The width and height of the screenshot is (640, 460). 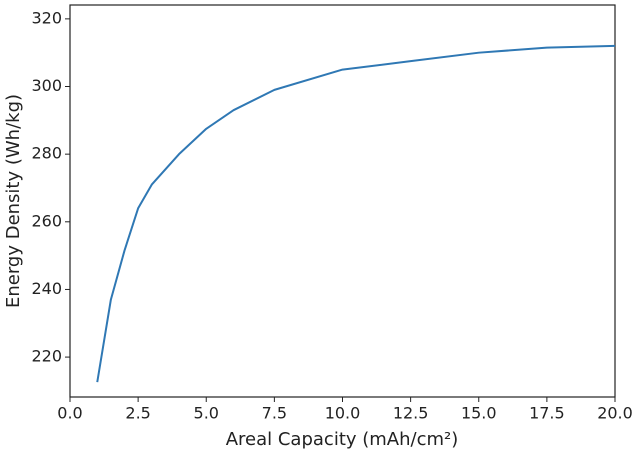 I want to click on y-tick-label: 300, so click(x=46, y=85).